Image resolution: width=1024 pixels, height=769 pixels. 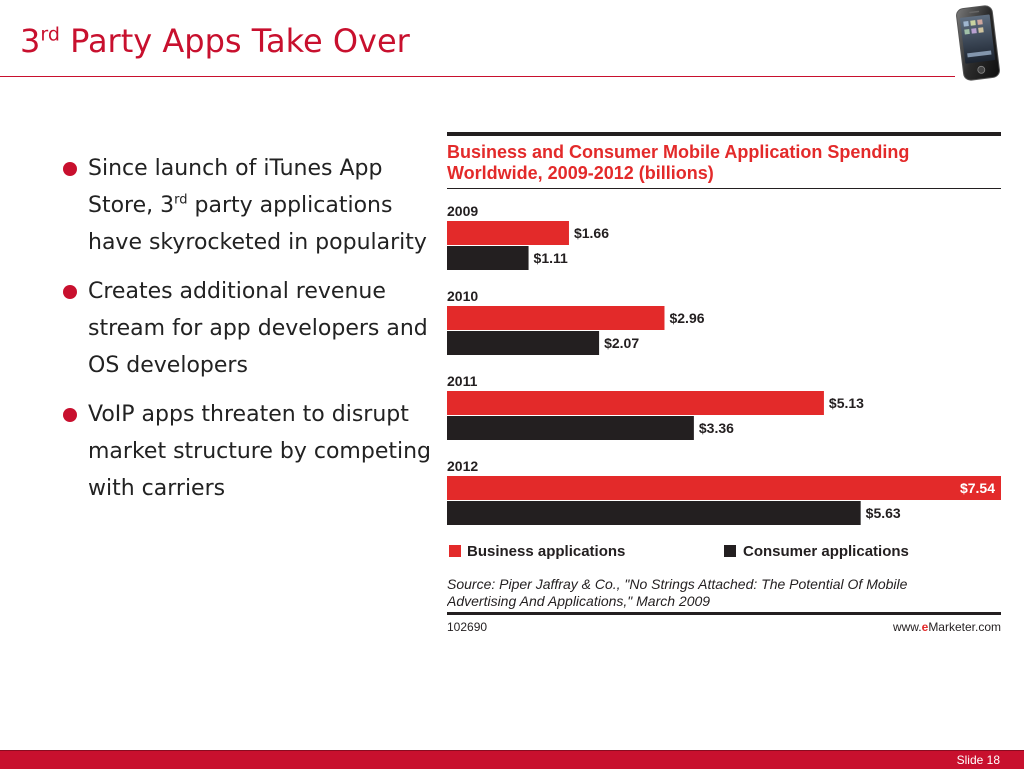 I want to click on value-label-business-2009: $1.66, so click(x=591, y=233).